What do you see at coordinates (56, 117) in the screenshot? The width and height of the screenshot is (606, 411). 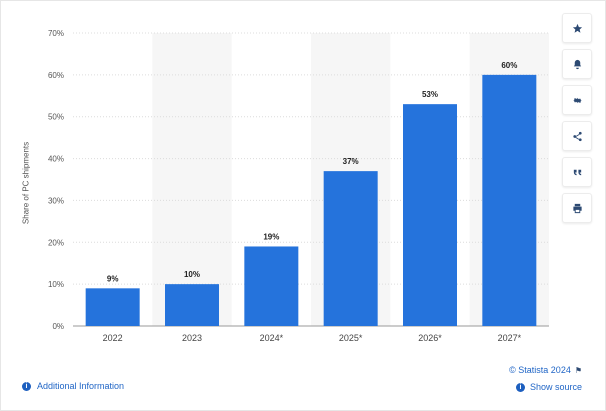 I see `y-tick-label: 50%` at bounding box center [56, 117].